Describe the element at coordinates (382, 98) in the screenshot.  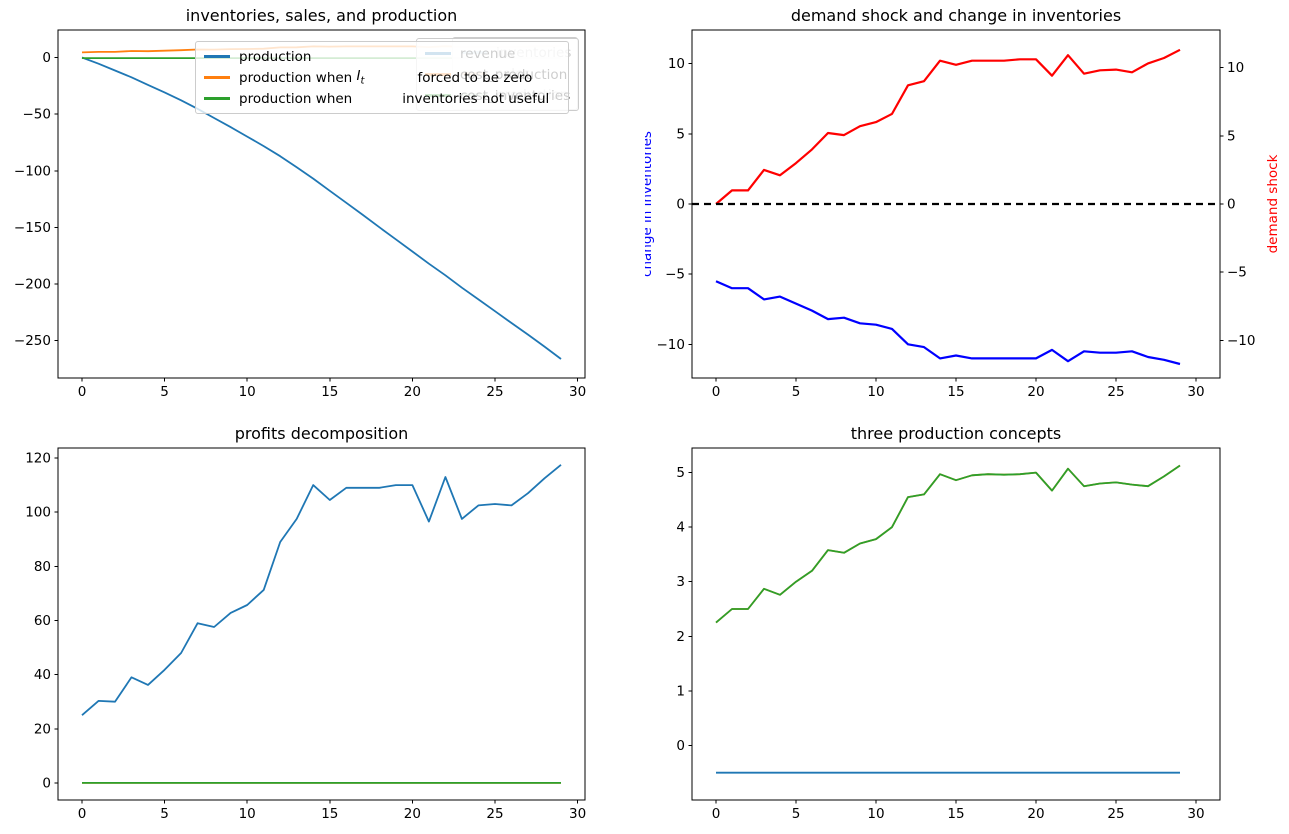
I see `legend-row: production when inventories not useful` at that location.